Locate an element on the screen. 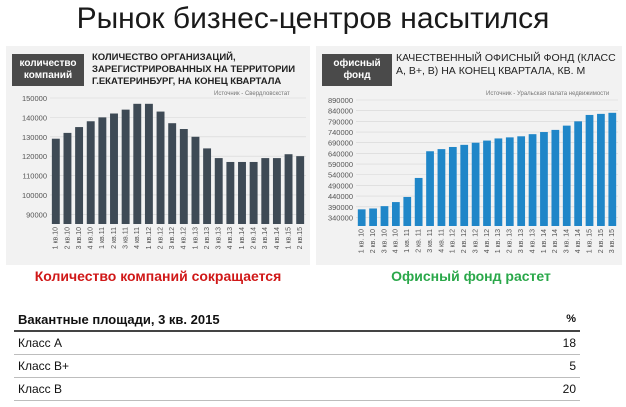 The height and width of the screenshot is (407, 626). y-tick-label: 890000 is located at coordinates (340, 100).